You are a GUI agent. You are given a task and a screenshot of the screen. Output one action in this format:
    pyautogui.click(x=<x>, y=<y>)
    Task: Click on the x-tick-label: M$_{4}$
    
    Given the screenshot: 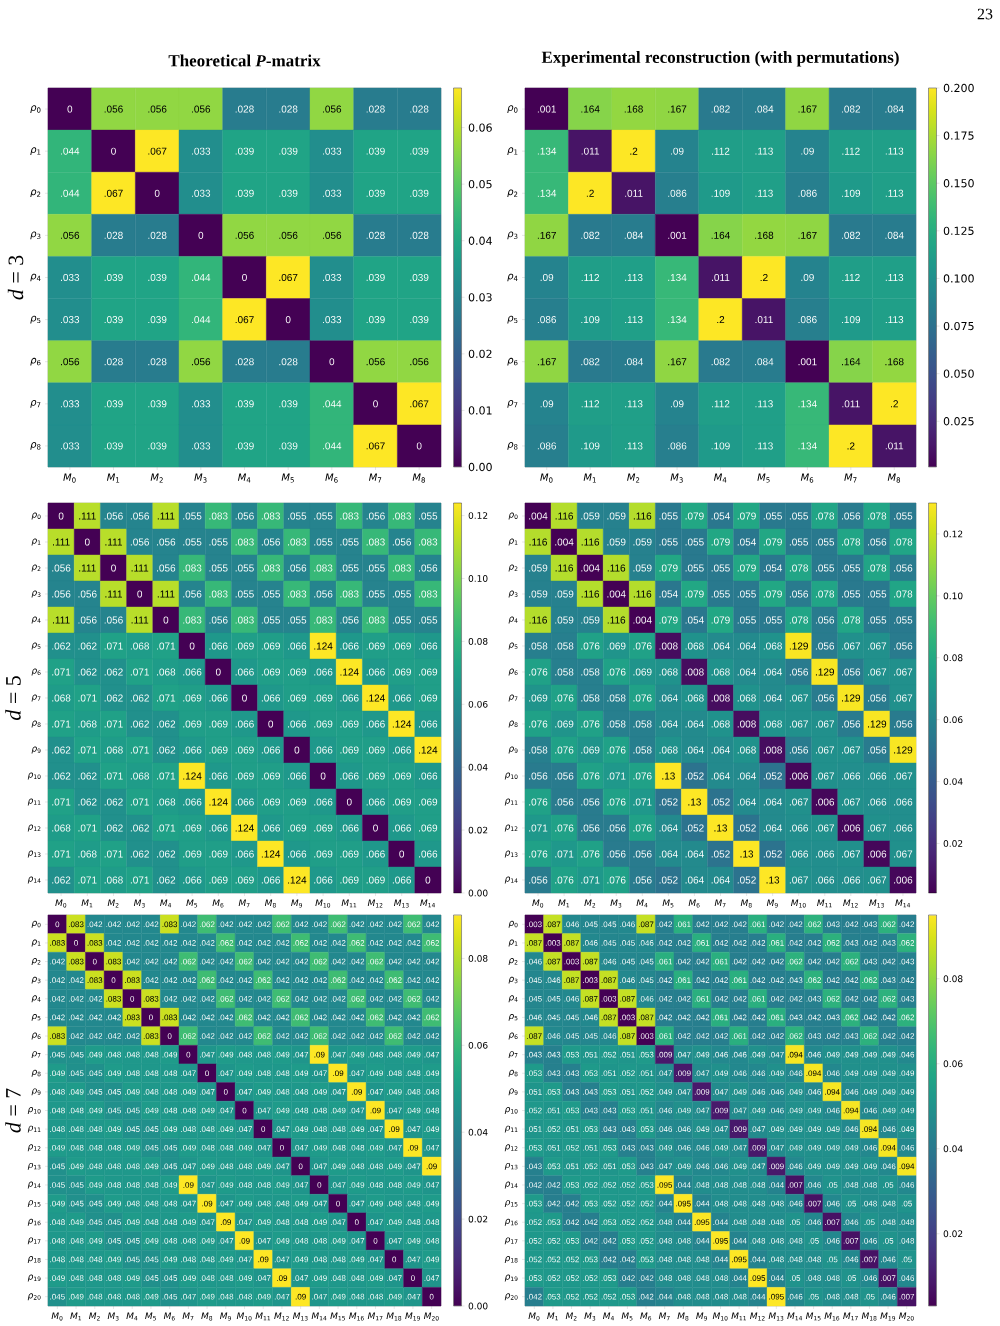 What is the action you would take?
    pyautogui.click(x=166, y=903)
    